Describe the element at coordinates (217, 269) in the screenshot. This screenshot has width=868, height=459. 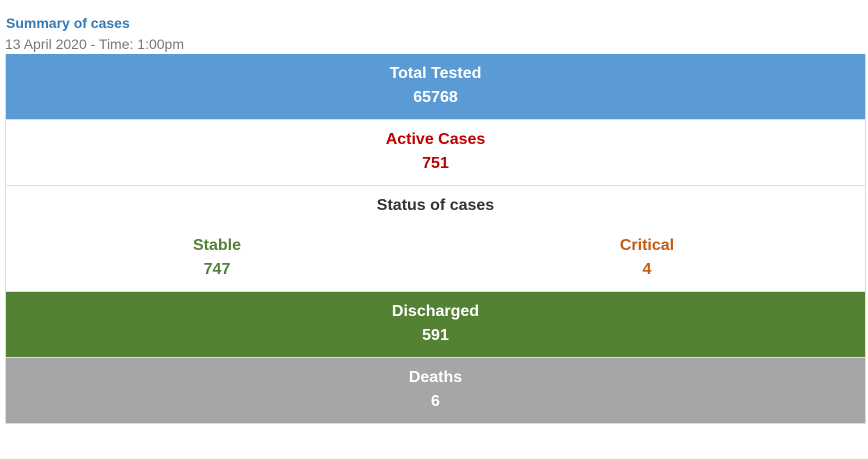
I see `stable-value: 747` at that location.